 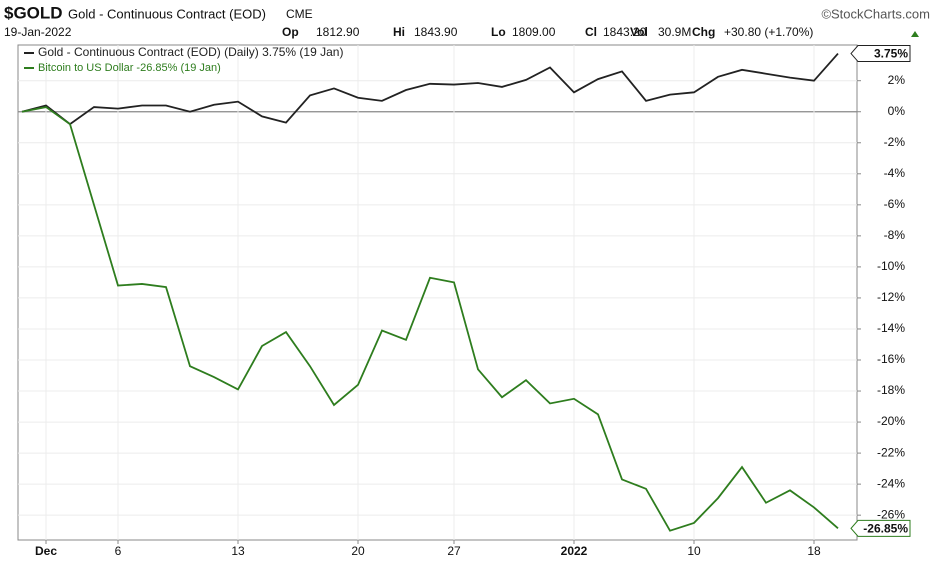 I want to click on x-tick-label: 6, so click(x=118, y=551).